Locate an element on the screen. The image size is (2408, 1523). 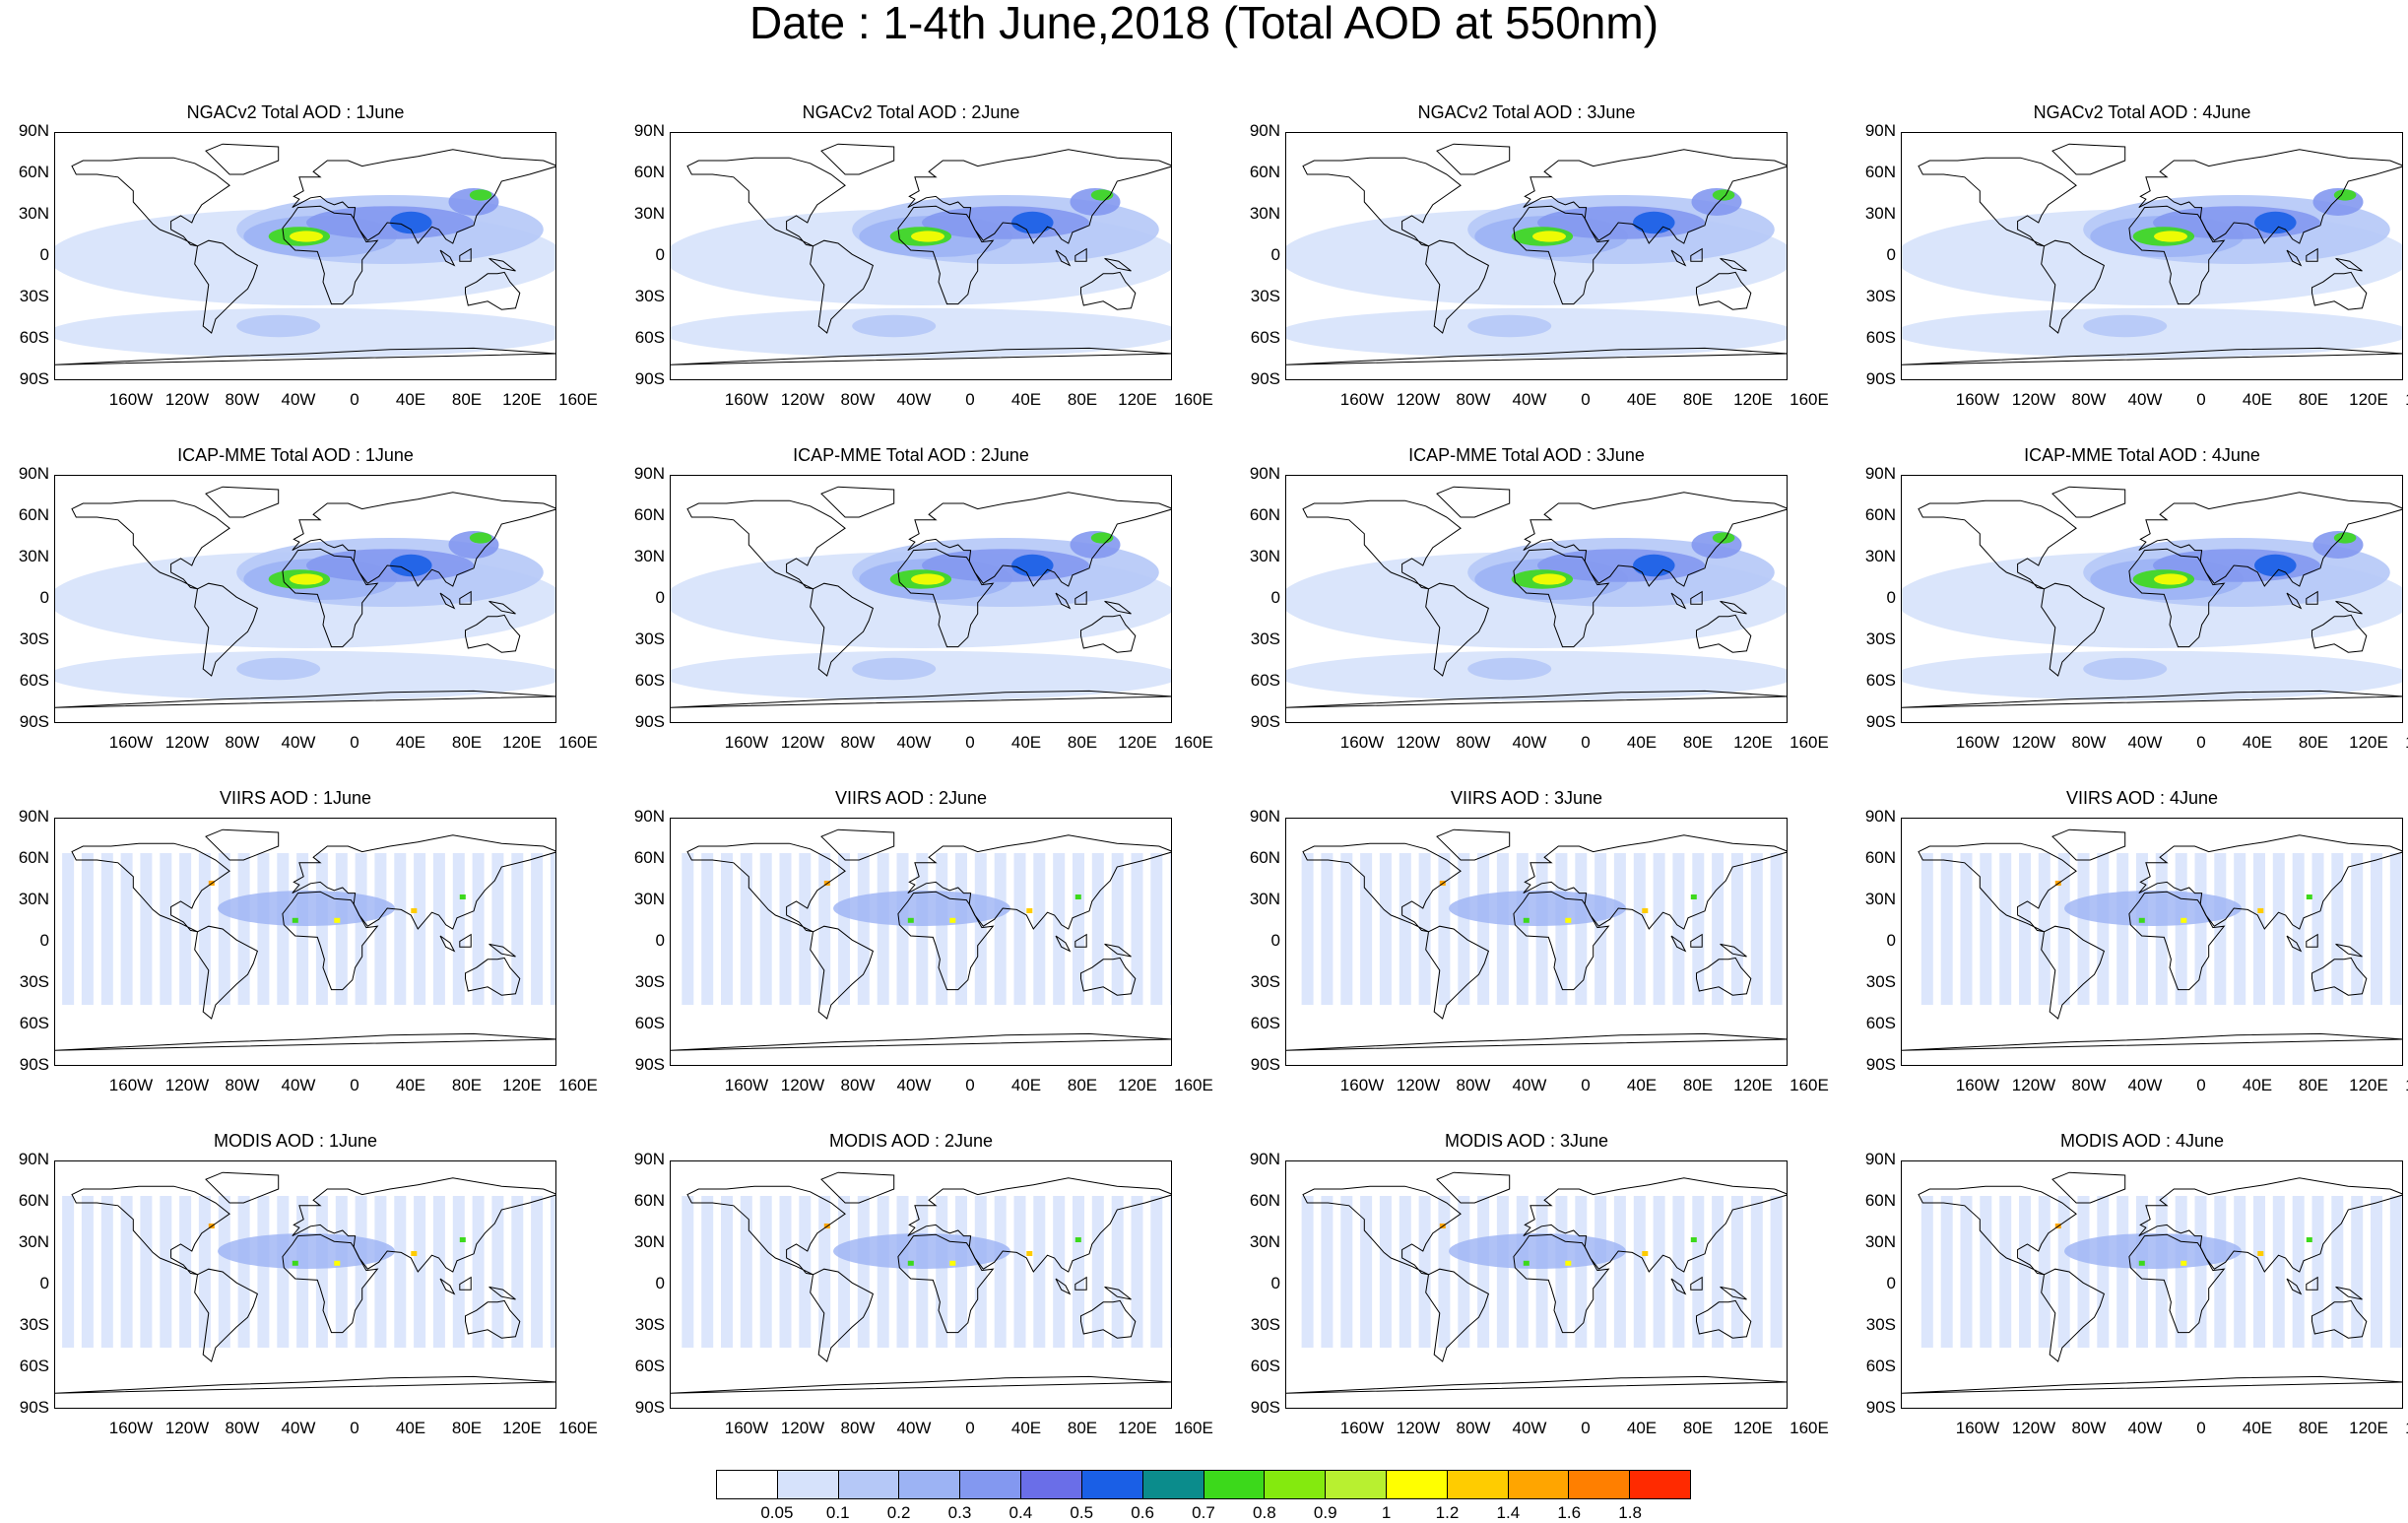
panel-title: MODIS AOD : 1June is located at coordinates (296, 1141).